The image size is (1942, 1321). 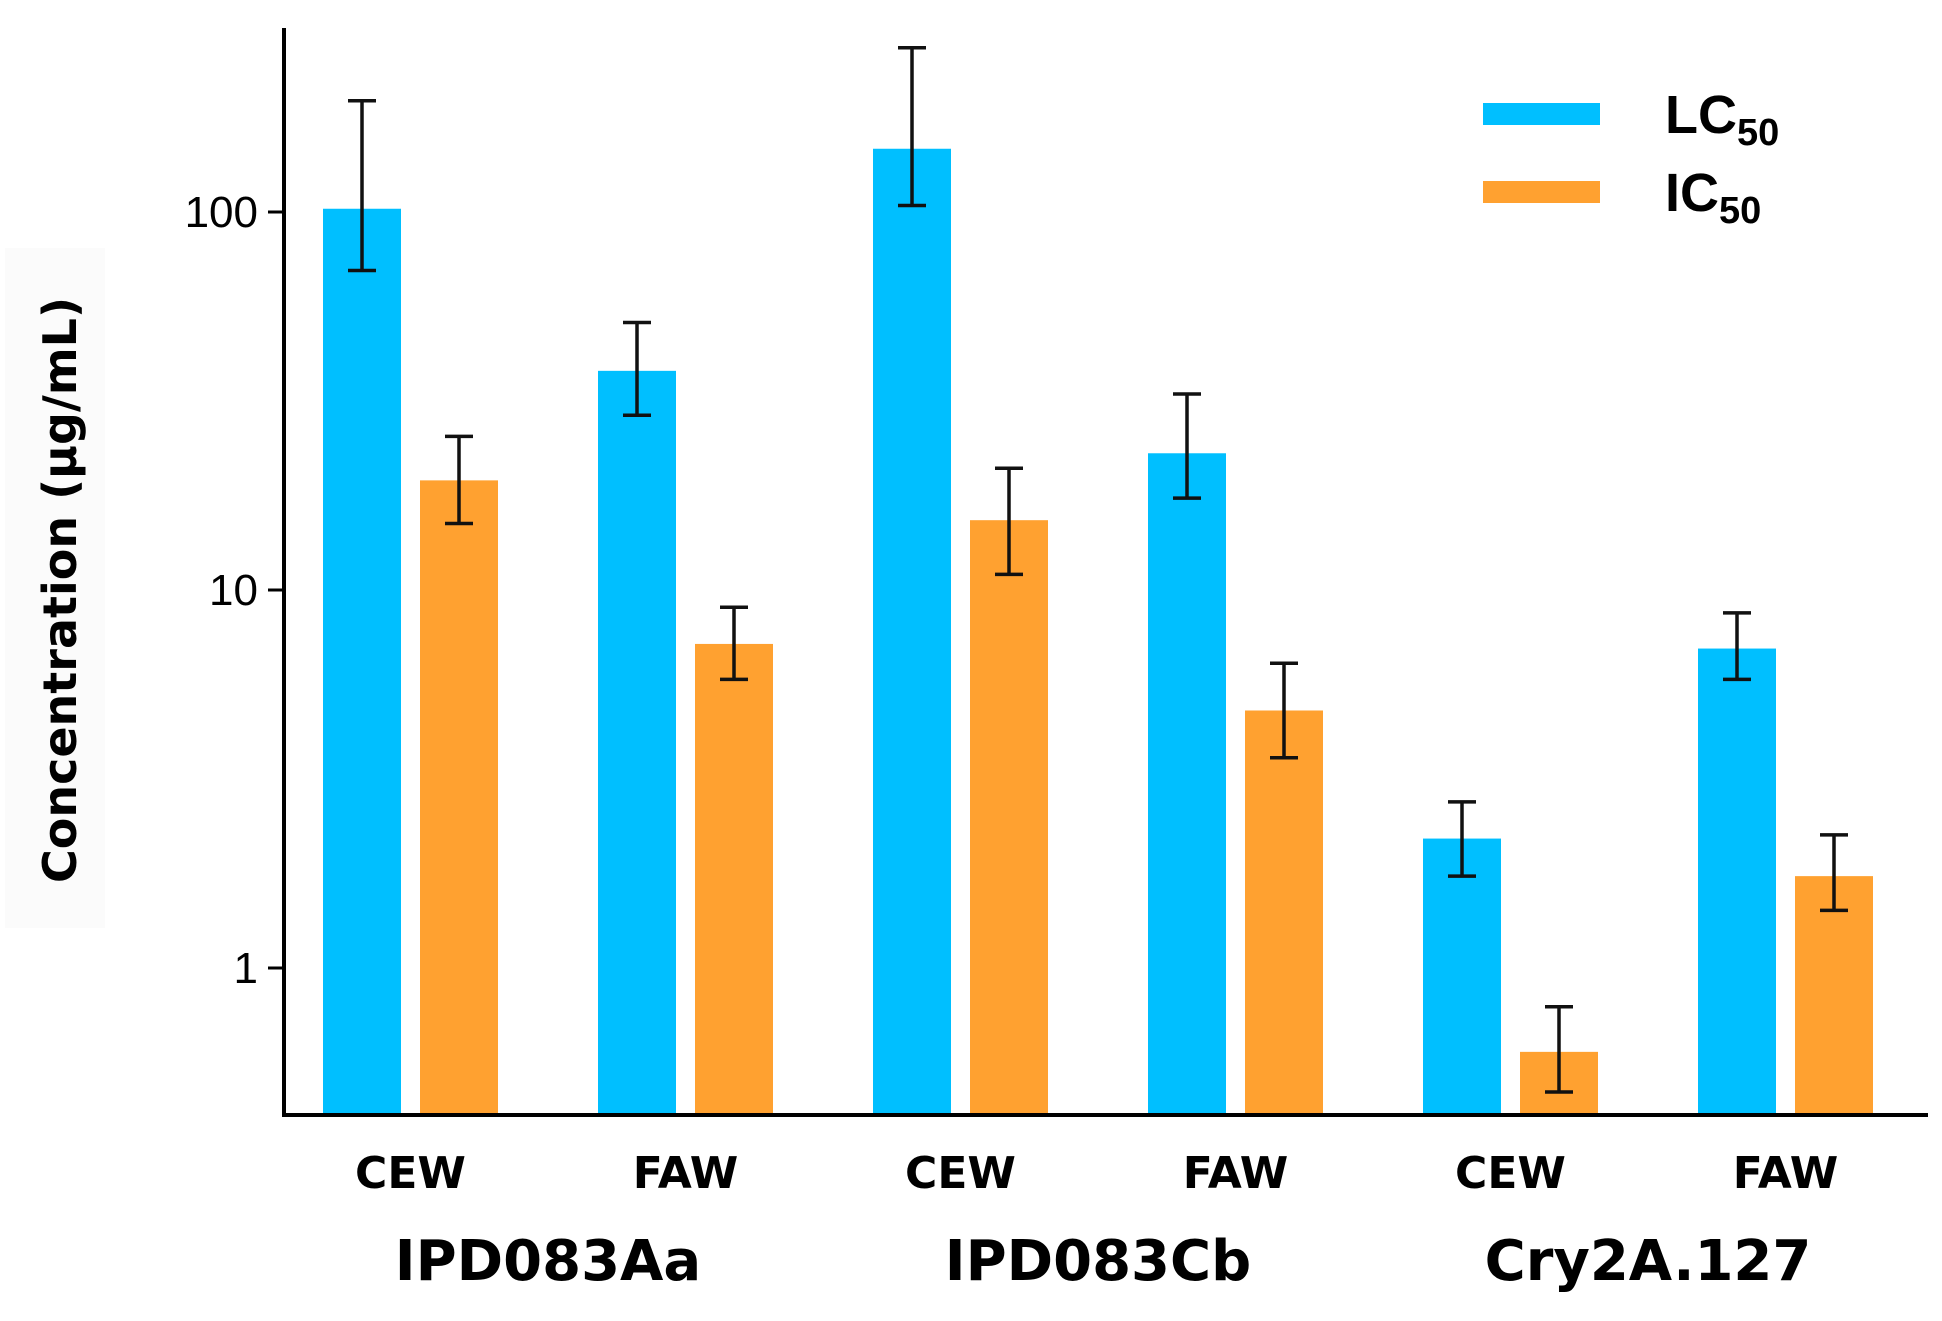 What do you see at coordinates (1541, 114) in the screenshot?
I see `legend-swatch-lc50` at bounding box center [1541, 114].